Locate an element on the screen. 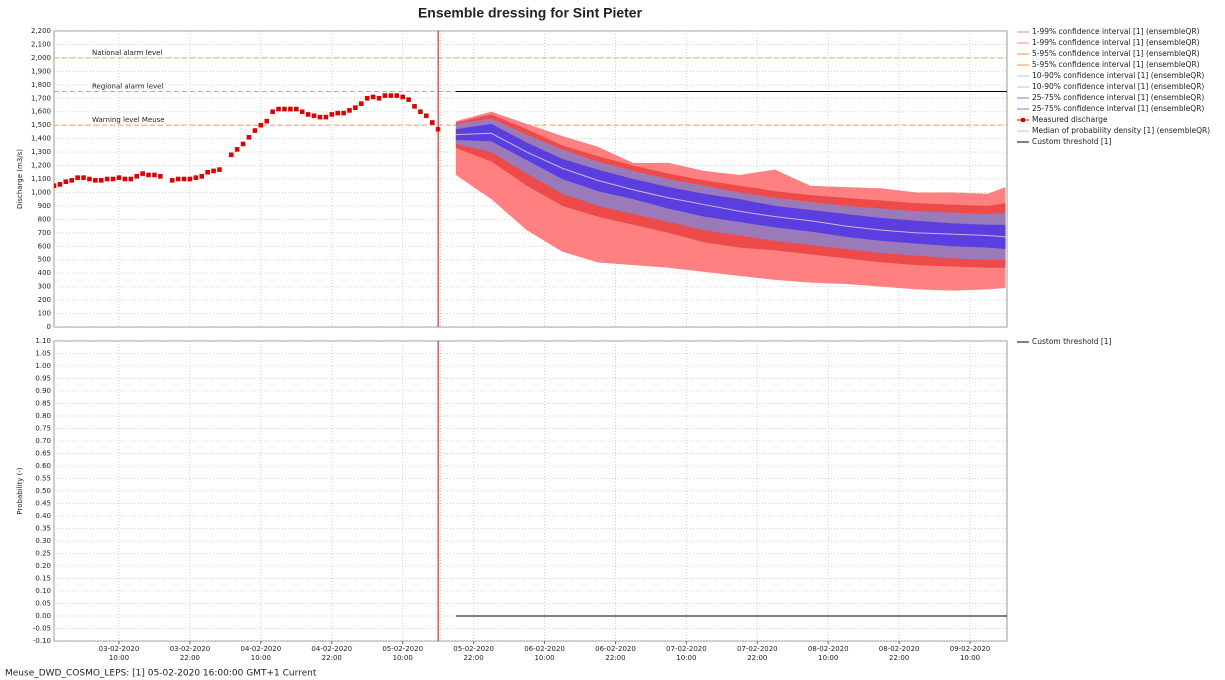  legend-marker is located at coordinates (1023, 120).